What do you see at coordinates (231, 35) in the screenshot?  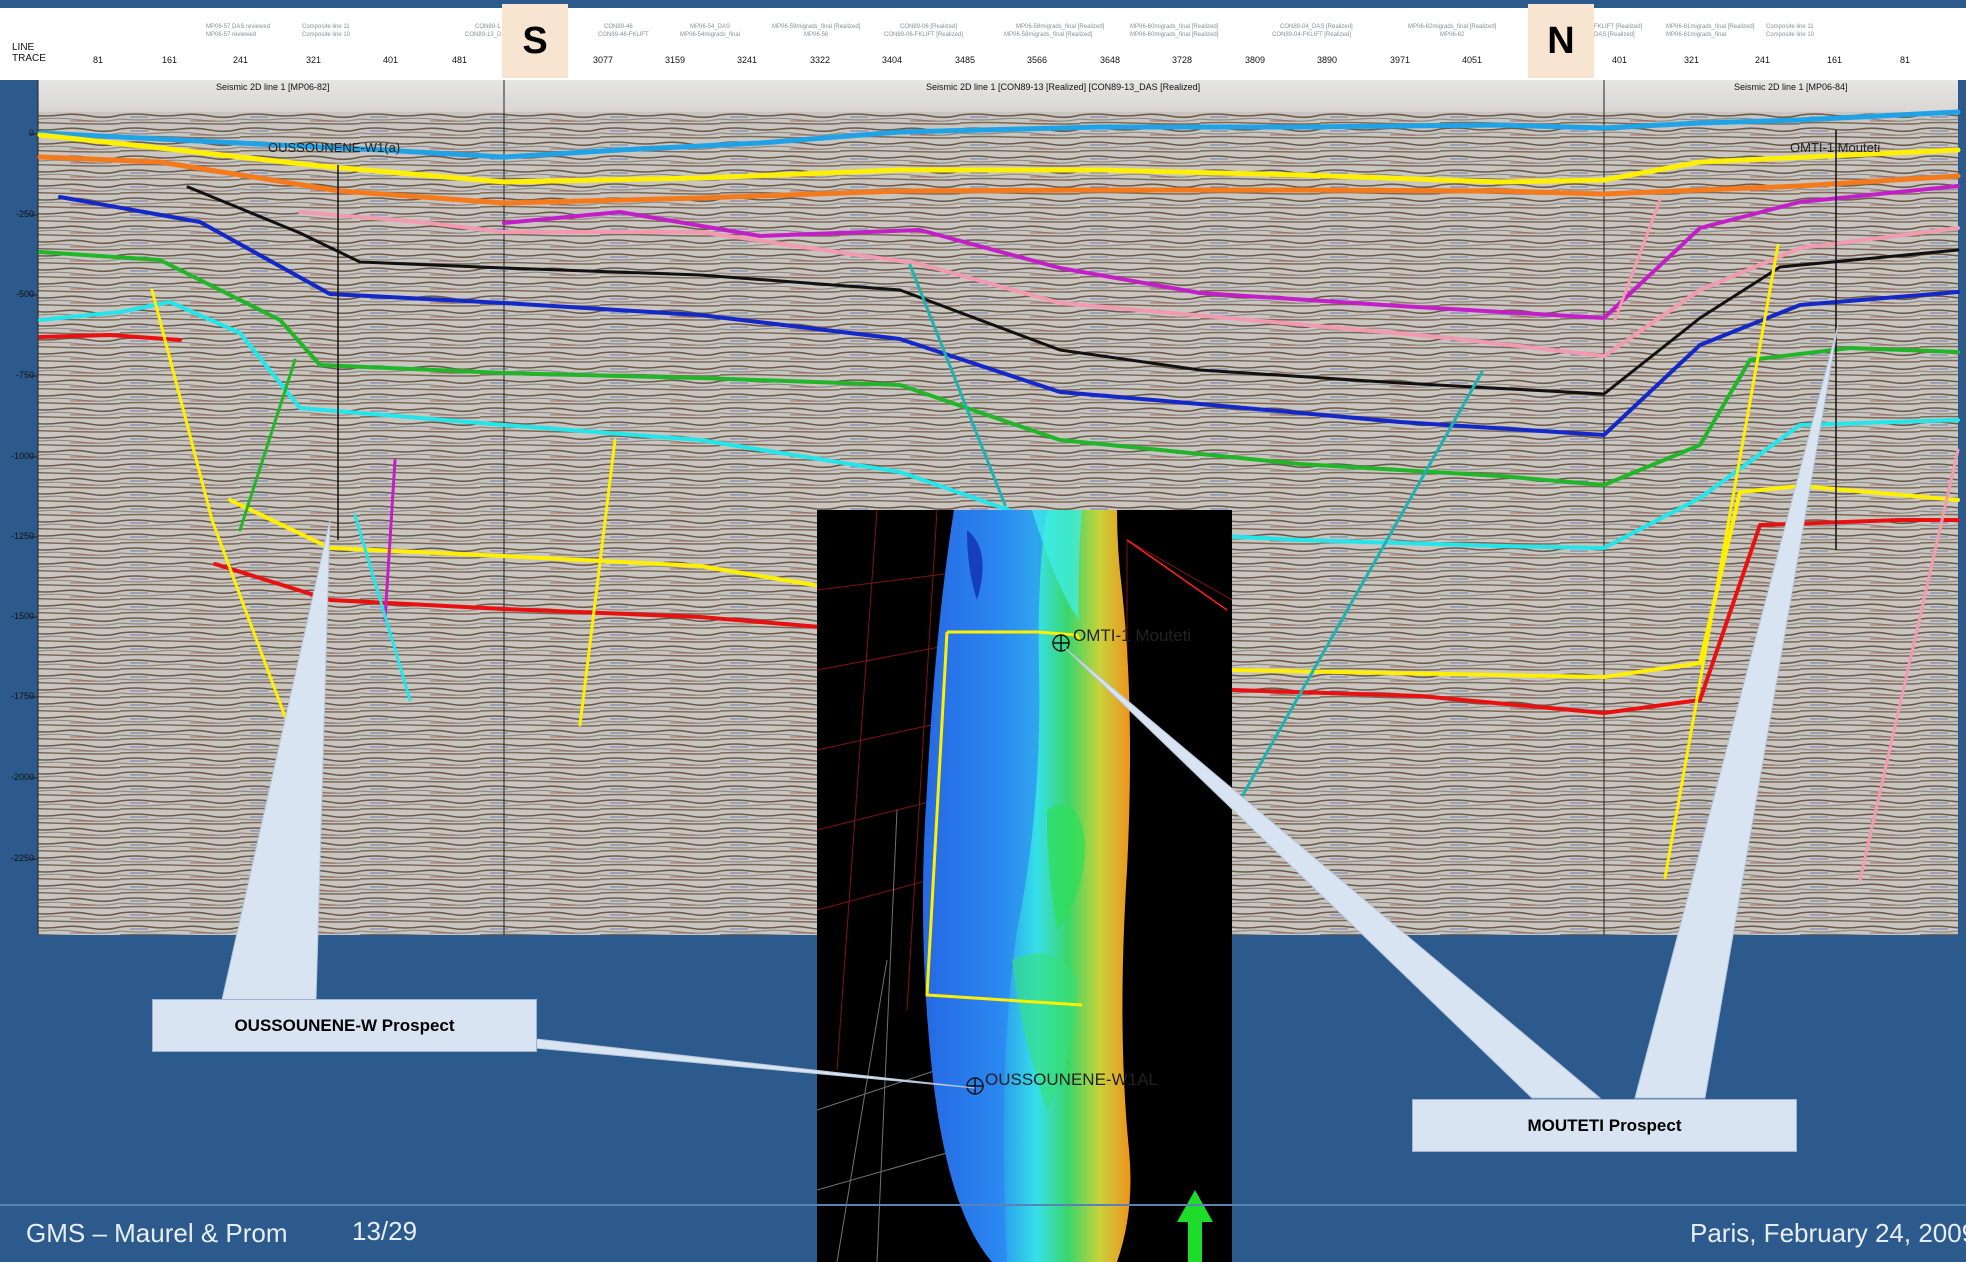 I see `annotation: MP06-57 reviewed` at bounding box center [231, 35].